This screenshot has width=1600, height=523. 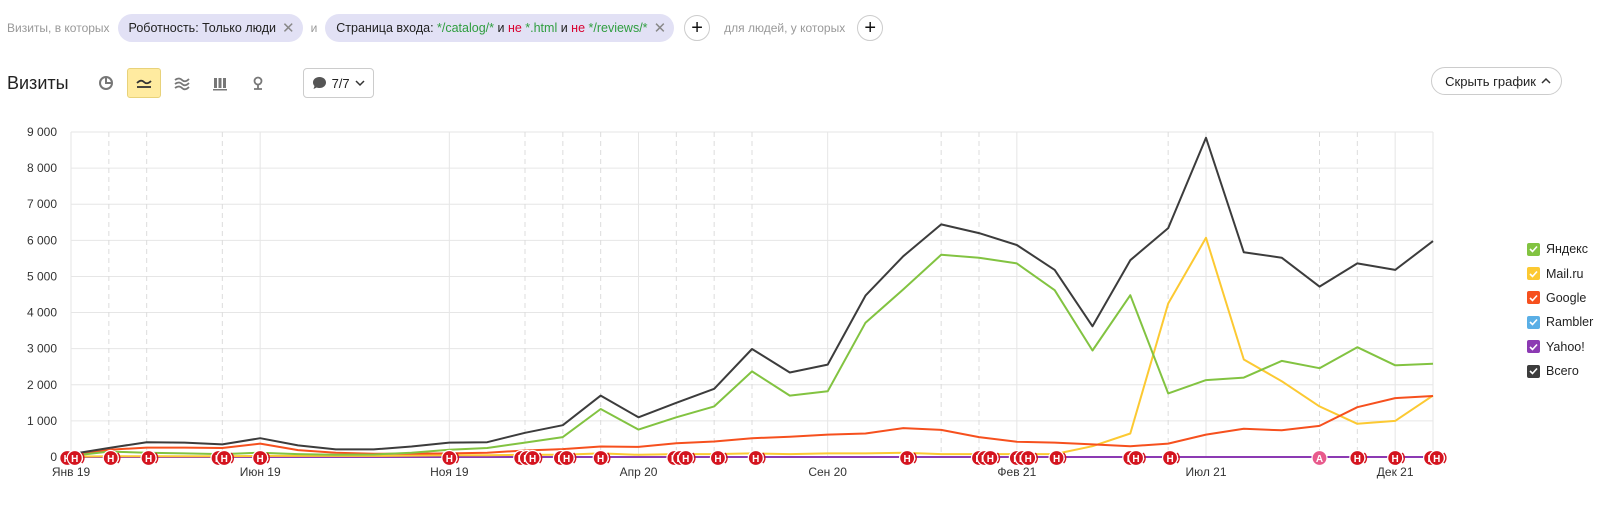 What do you see at coordinates (1560, 249) in the screenshot?
I see `legend-item: Яндекс` at bounding box center [1560, 249].